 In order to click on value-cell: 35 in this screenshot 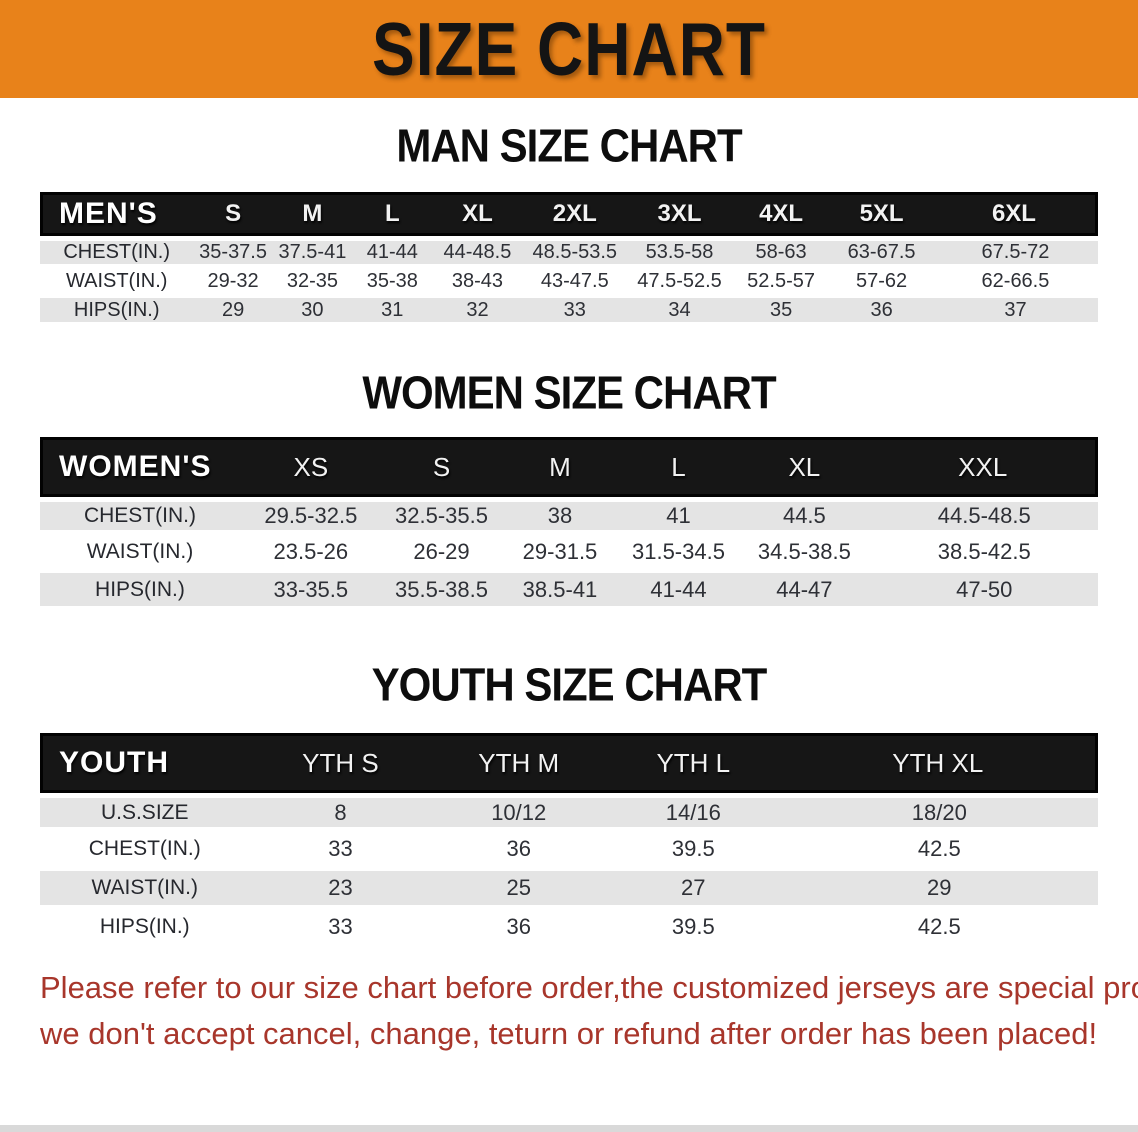, I will do `click(781, 312)`.